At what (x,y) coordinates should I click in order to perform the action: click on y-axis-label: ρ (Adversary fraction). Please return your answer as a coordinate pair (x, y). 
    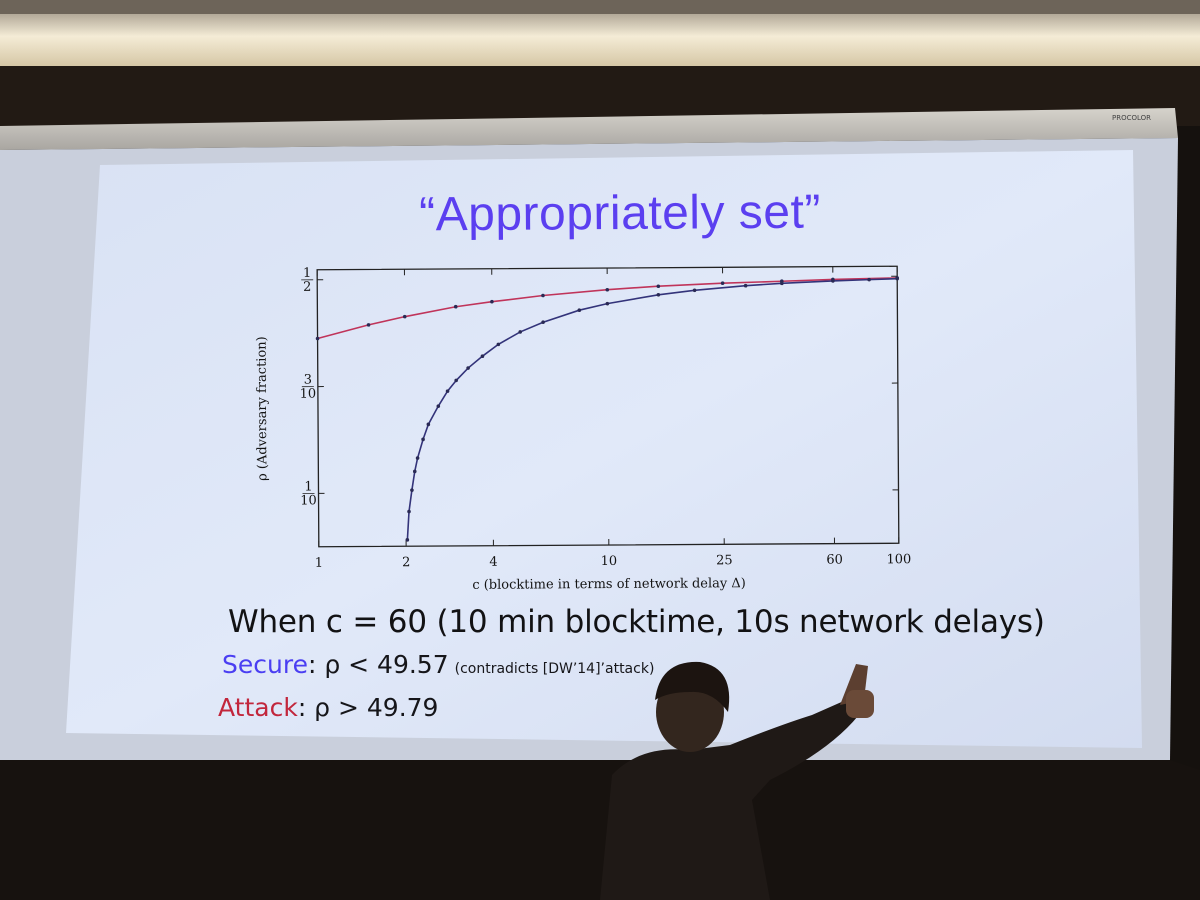
    Looking at the image, I should click on (263, 408).